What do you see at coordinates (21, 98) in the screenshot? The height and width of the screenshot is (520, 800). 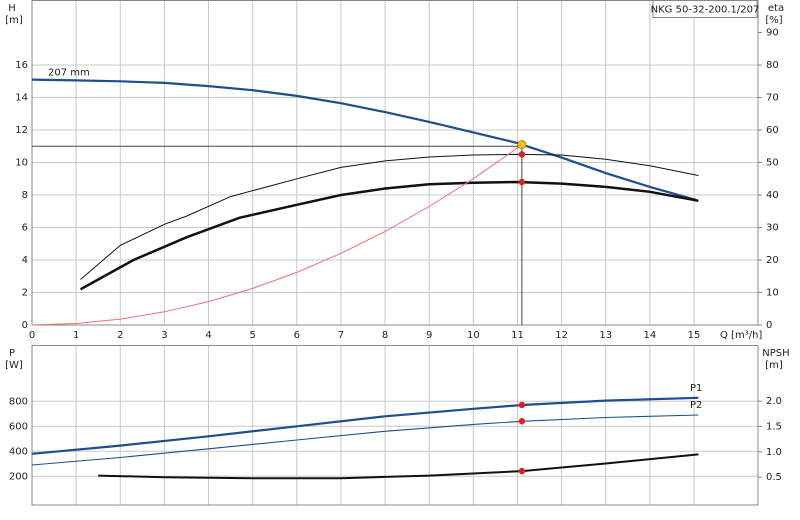 I see `y-tick-label: 14` at bounding box center [21, 98].